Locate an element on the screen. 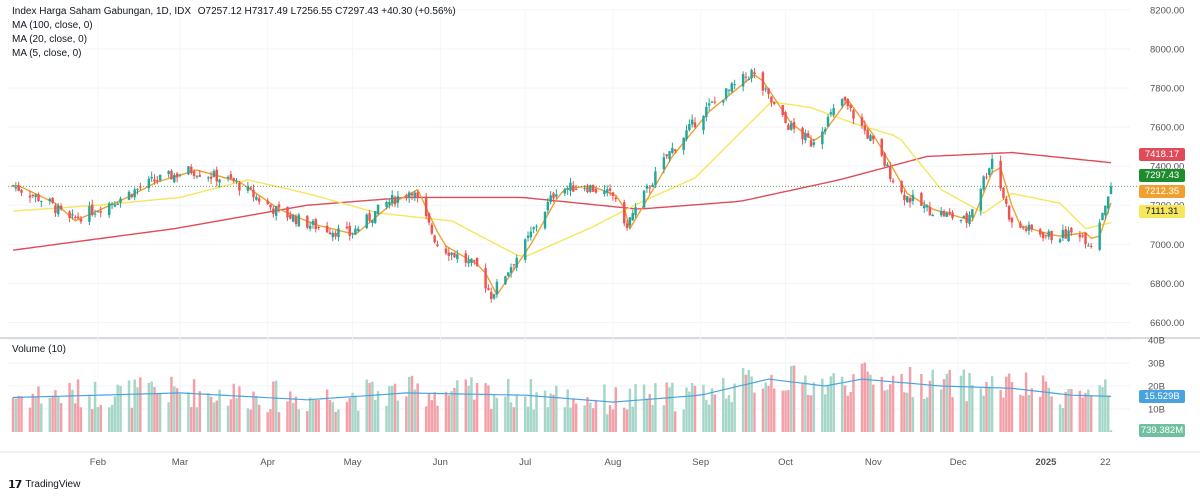  time-axis: Feb Mar Apr May Jun Jul Aug Sep Oct Nov Dec 2025 22 is located at coordinates (600, 462).